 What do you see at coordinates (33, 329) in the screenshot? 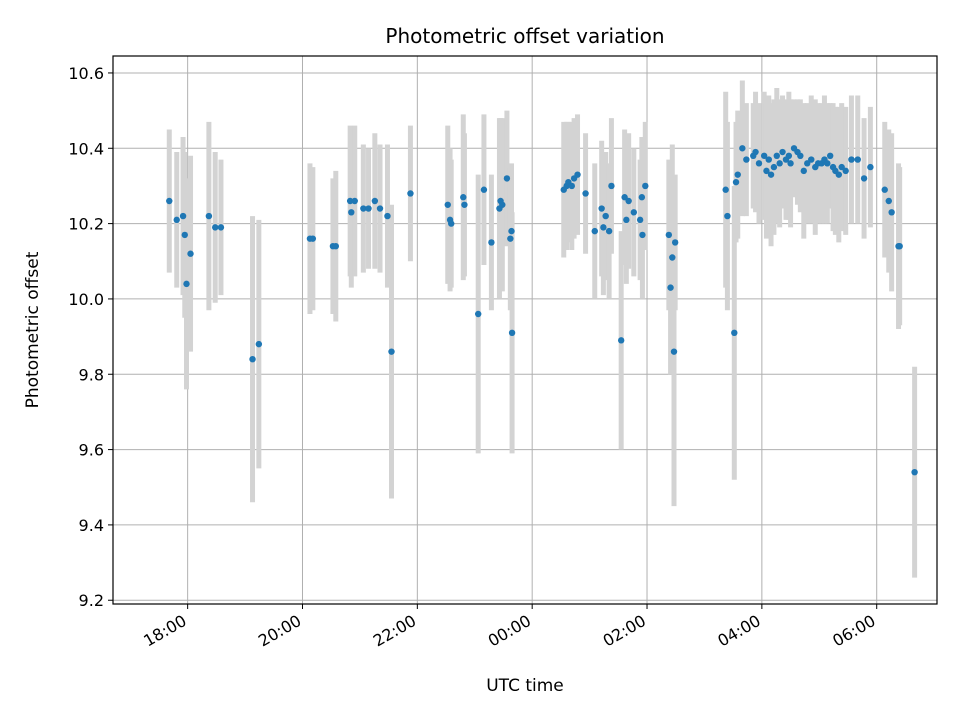
I see `y-axis-title: Photometric offset` at bounding box center [33, 329].